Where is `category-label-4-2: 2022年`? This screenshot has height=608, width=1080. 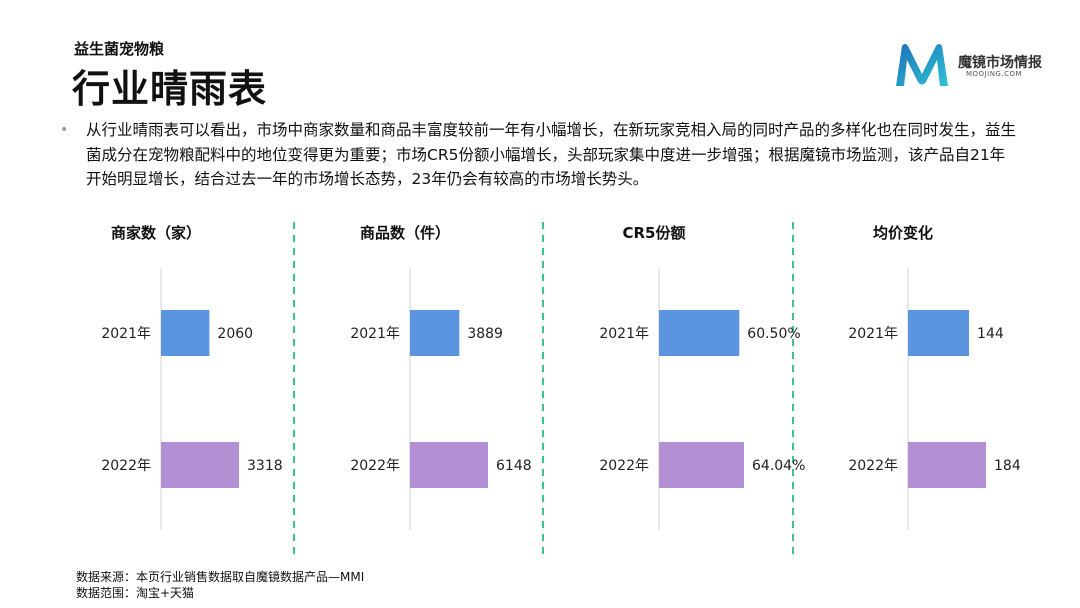 category-label-4-2: 2022年 is located at coordinates (873, 466).